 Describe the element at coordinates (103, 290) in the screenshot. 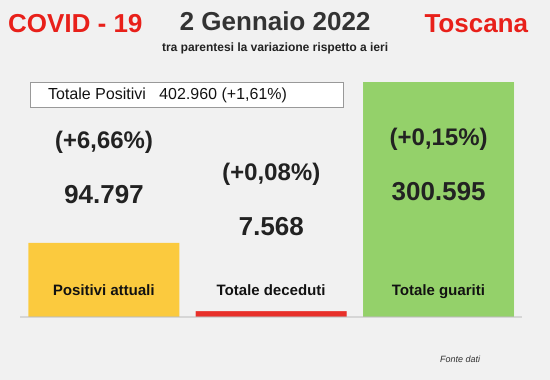

I see `x-tick-label: Positivi attuali` at that location.